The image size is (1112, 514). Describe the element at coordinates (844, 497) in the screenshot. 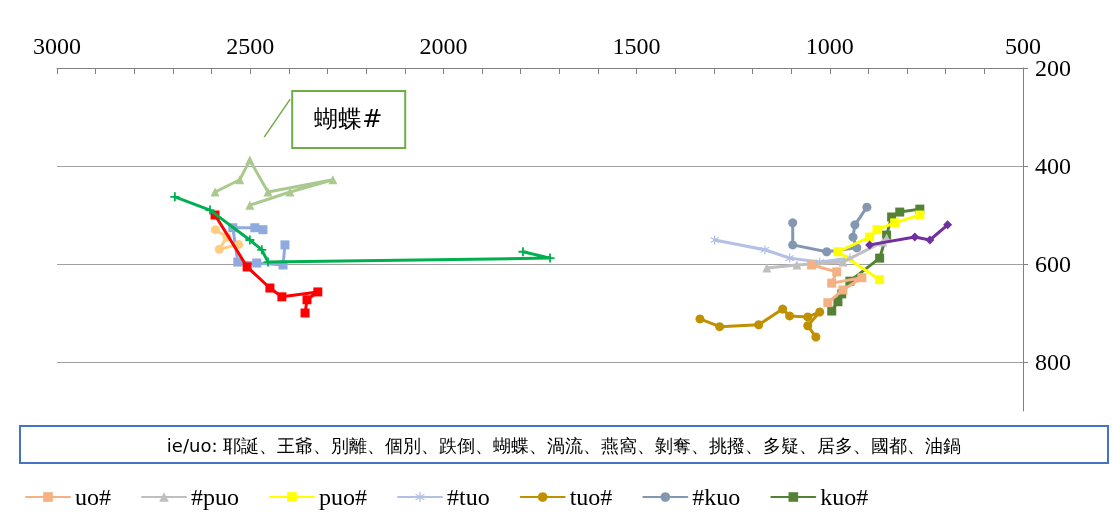

I see `legend-label: kuo#` at that location.